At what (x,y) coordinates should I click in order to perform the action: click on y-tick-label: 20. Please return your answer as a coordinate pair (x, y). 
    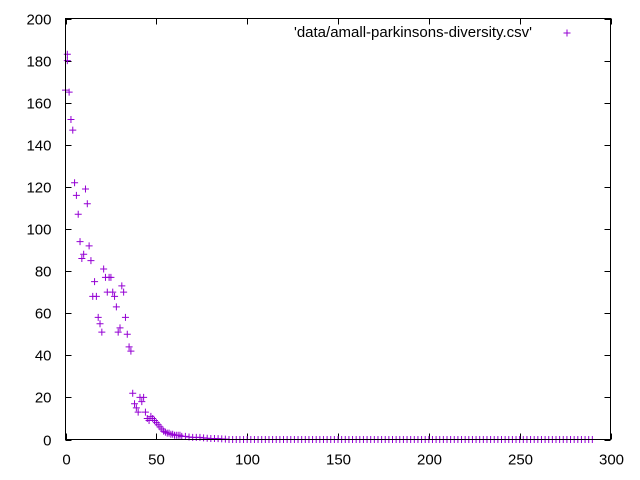
    Looking at the image, I should click on (43, 398).